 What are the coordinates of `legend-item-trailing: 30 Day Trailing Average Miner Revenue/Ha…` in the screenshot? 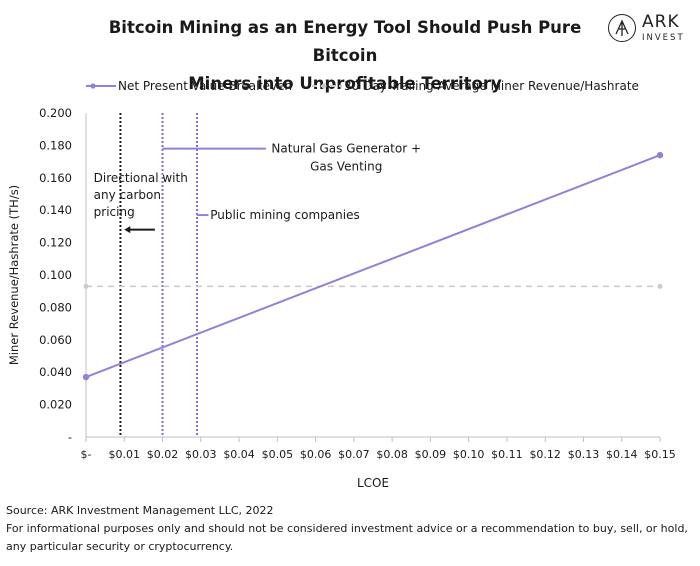 It's located at (475, 86).